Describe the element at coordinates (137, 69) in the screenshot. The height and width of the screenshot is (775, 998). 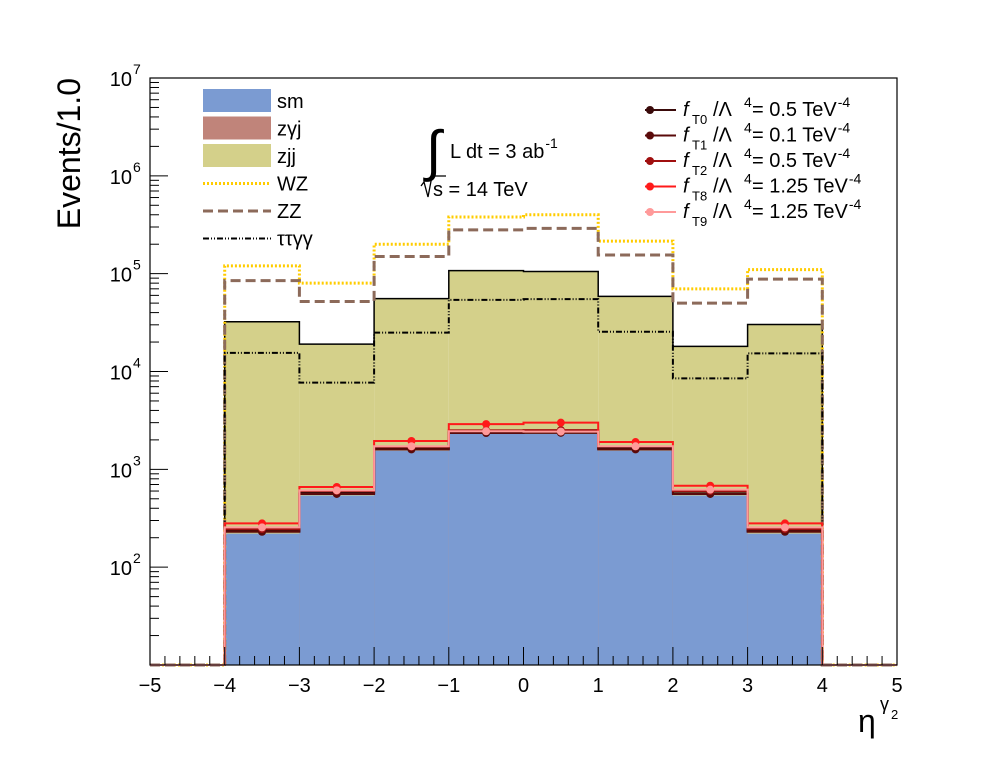
I see `svg-text: 7` at that location.